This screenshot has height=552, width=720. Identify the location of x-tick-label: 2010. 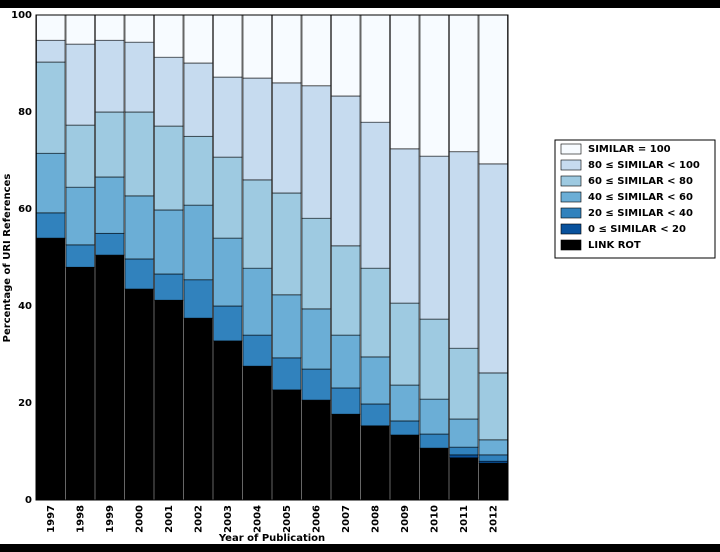
(434, 519).